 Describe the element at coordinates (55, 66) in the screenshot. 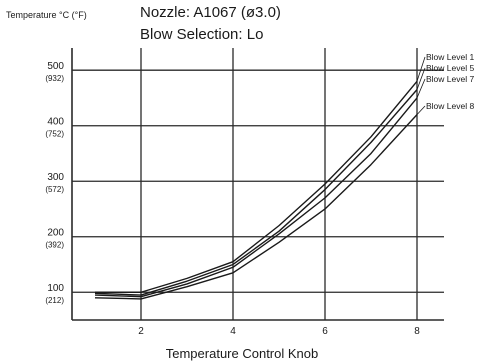

I see `y-tick-label: 500` at that location.